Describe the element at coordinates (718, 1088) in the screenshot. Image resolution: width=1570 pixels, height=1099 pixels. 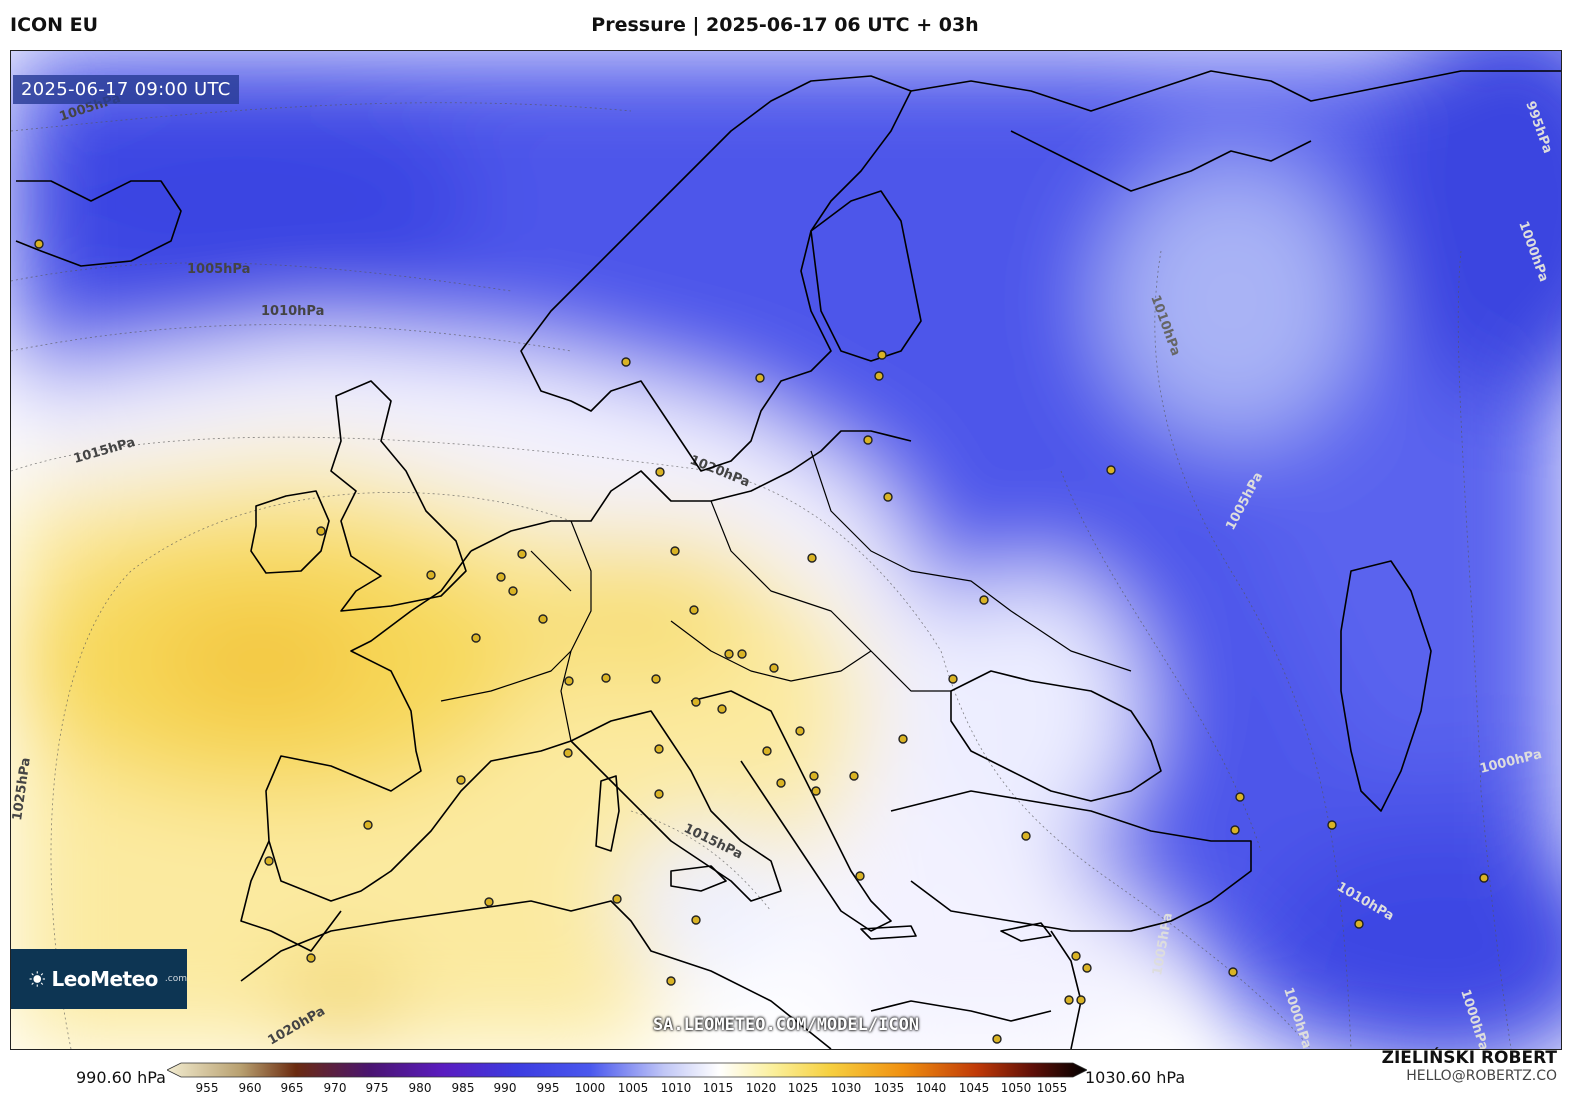
I see `colorbar-tick: 1015` at that location.